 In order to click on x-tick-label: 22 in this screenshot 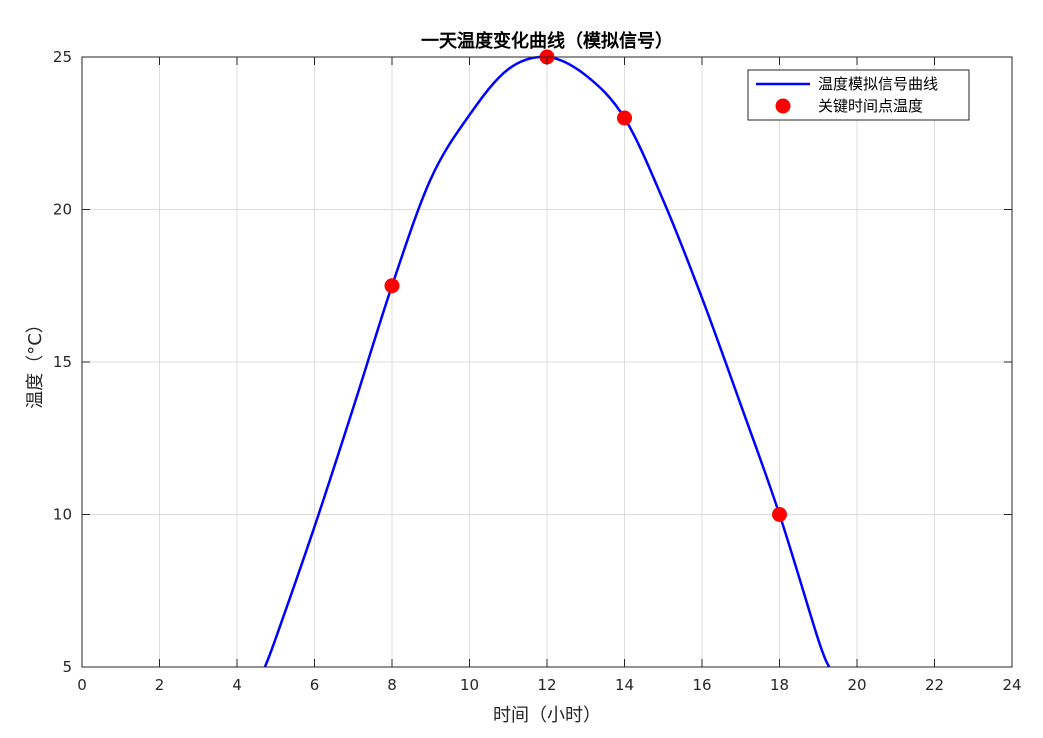, I will do `click(934, 685)`.